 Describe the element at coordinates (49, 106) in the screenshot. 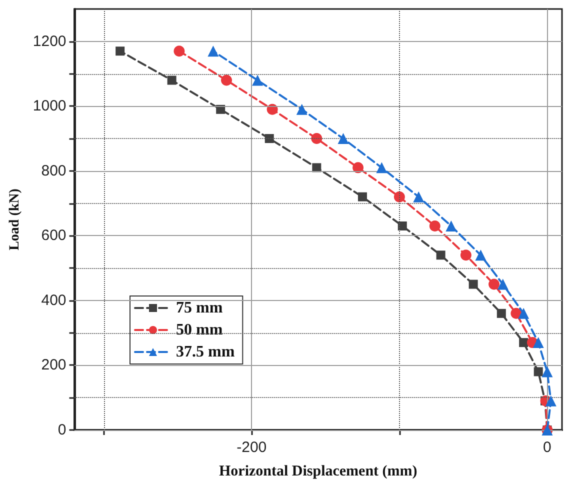

I see `y-tick-label: 1000` at that location.